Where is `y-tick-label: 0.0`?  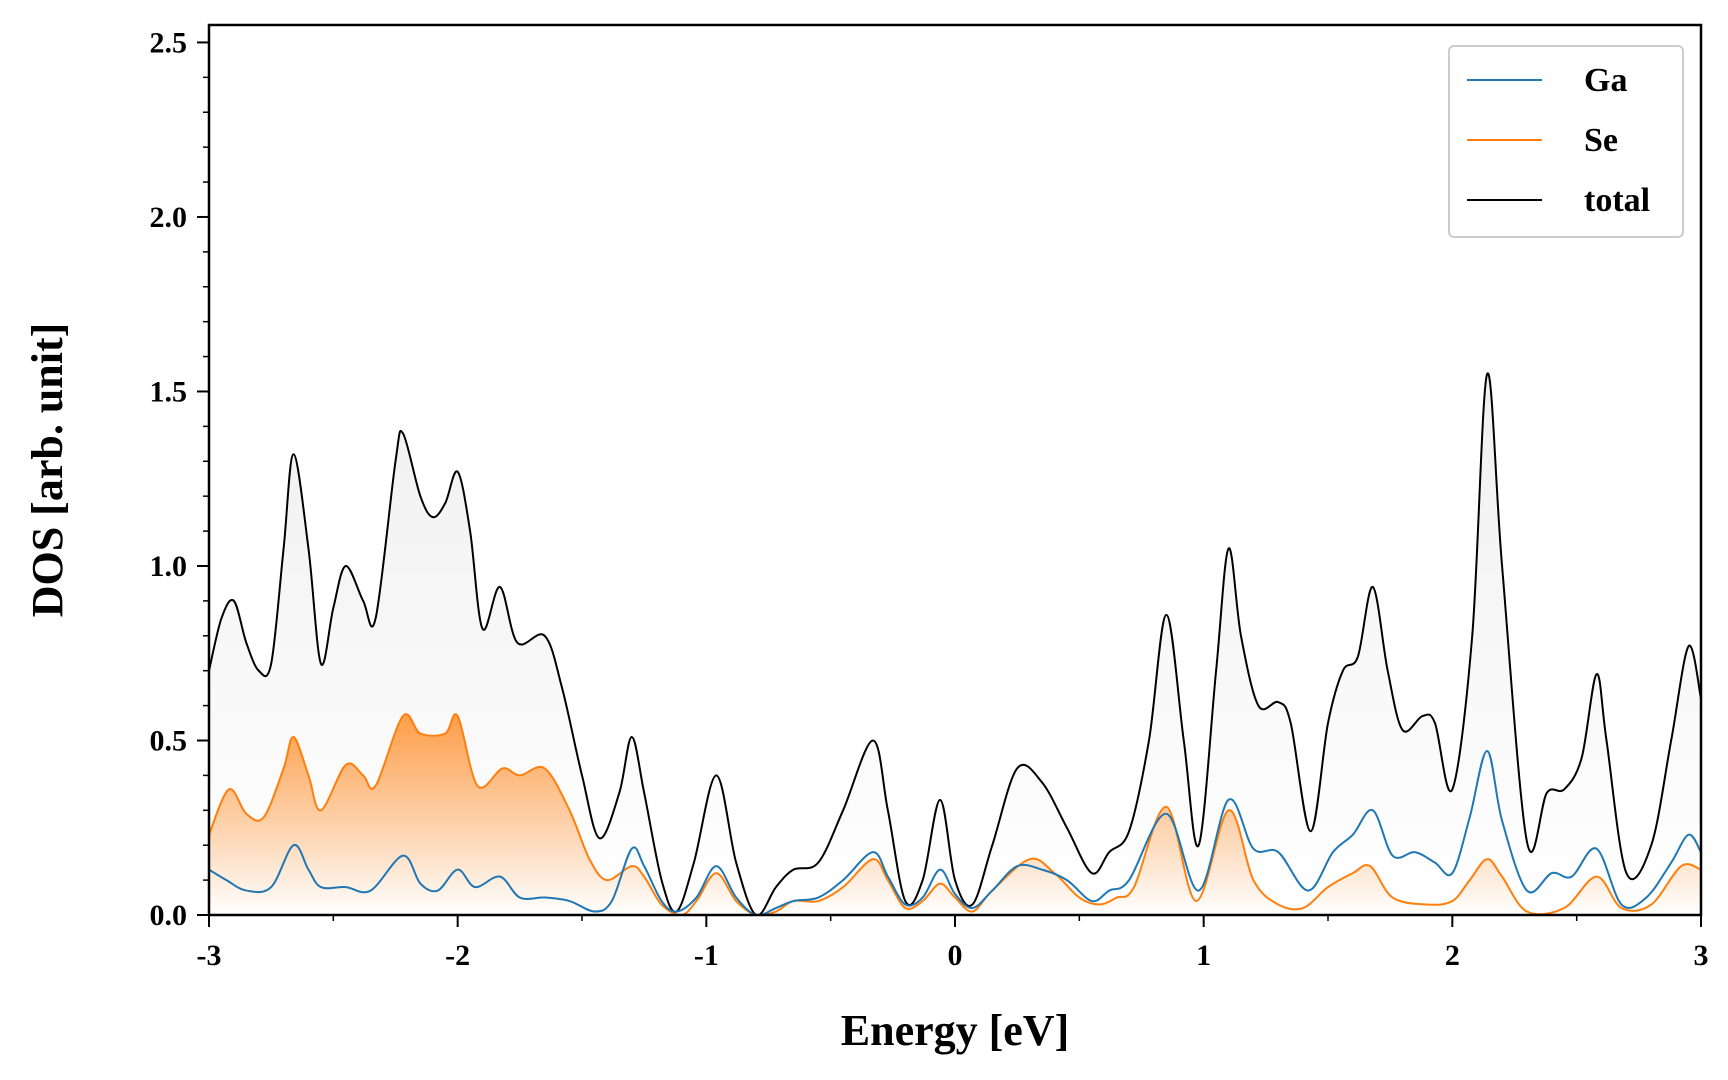
y-tick-label: 0.0 is located at coordinates (169, 915).